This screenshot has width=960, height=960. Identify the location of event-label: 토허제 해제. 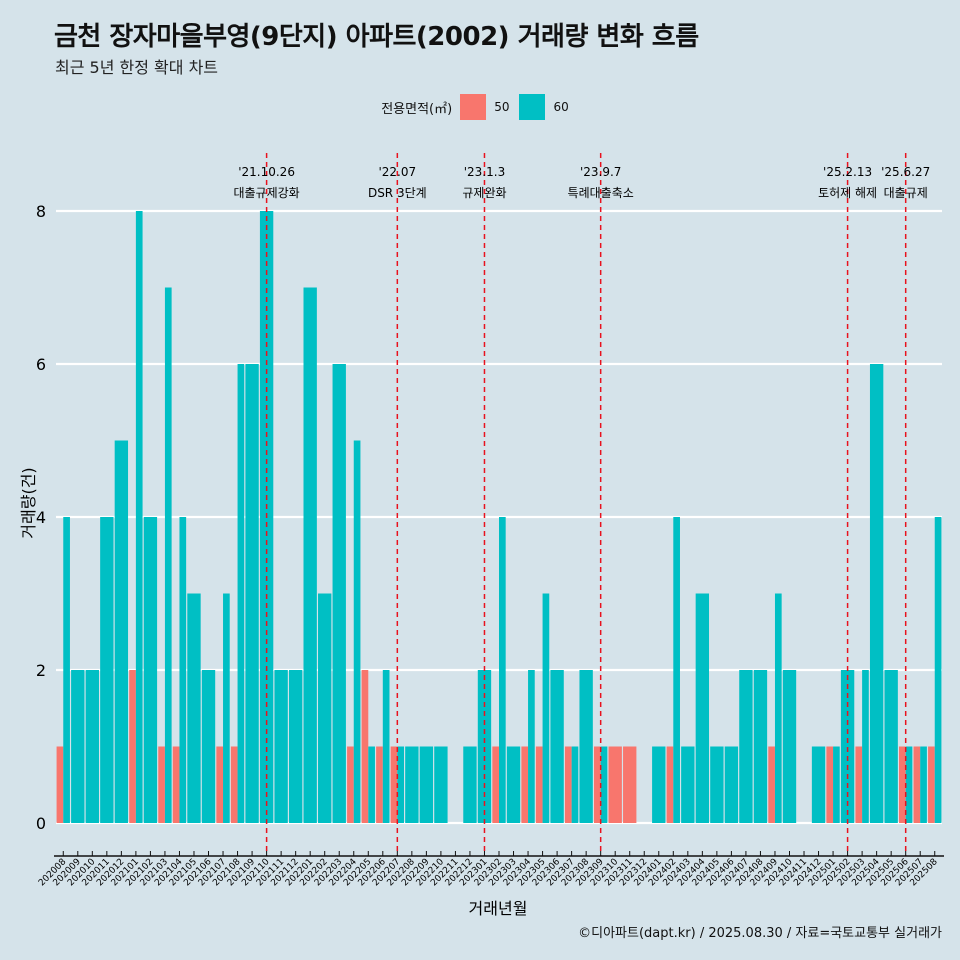
(847, 193).